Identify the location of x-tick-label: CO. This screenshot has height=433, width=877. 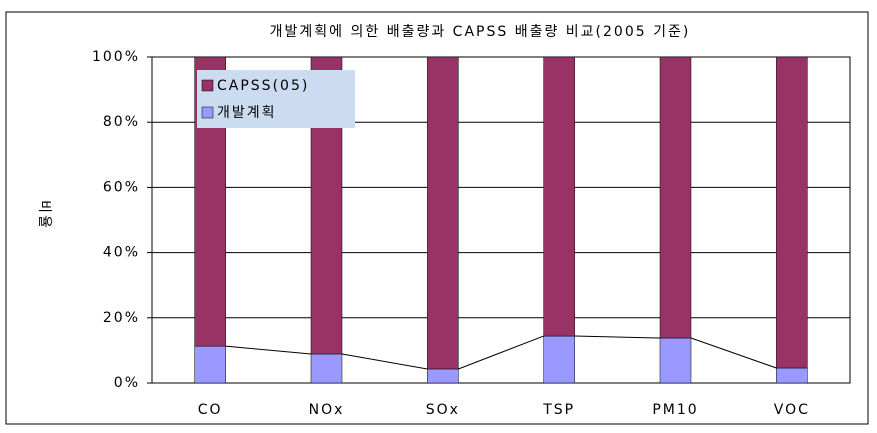
(210, 410).